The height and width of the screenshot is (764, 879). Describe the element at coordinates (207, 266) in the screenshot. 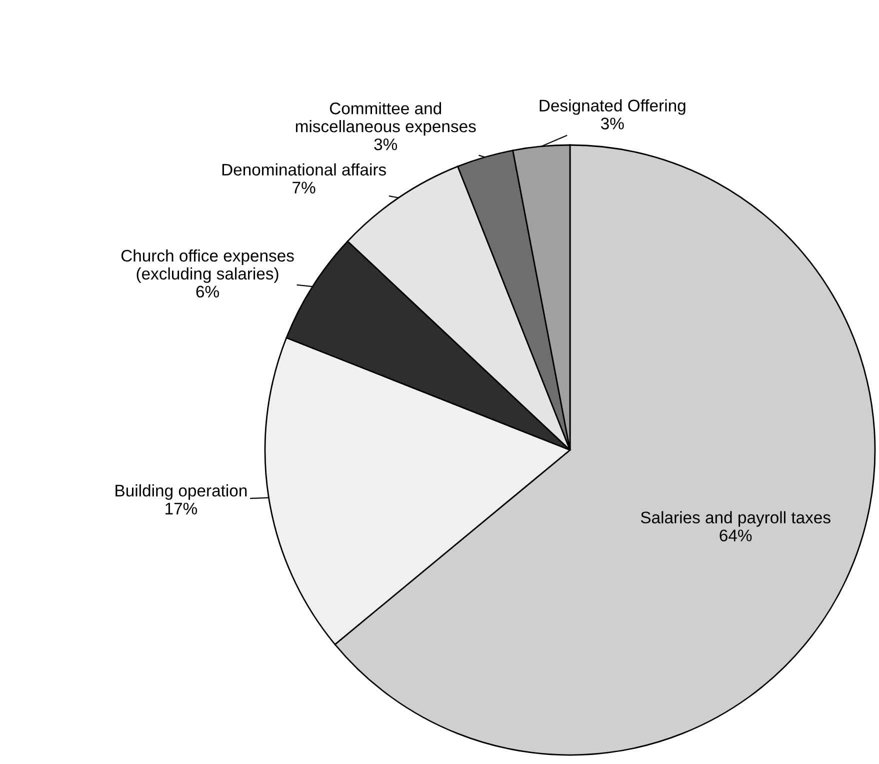

I see `slice-label: Church office expenses (excluding salaries)` at that location.